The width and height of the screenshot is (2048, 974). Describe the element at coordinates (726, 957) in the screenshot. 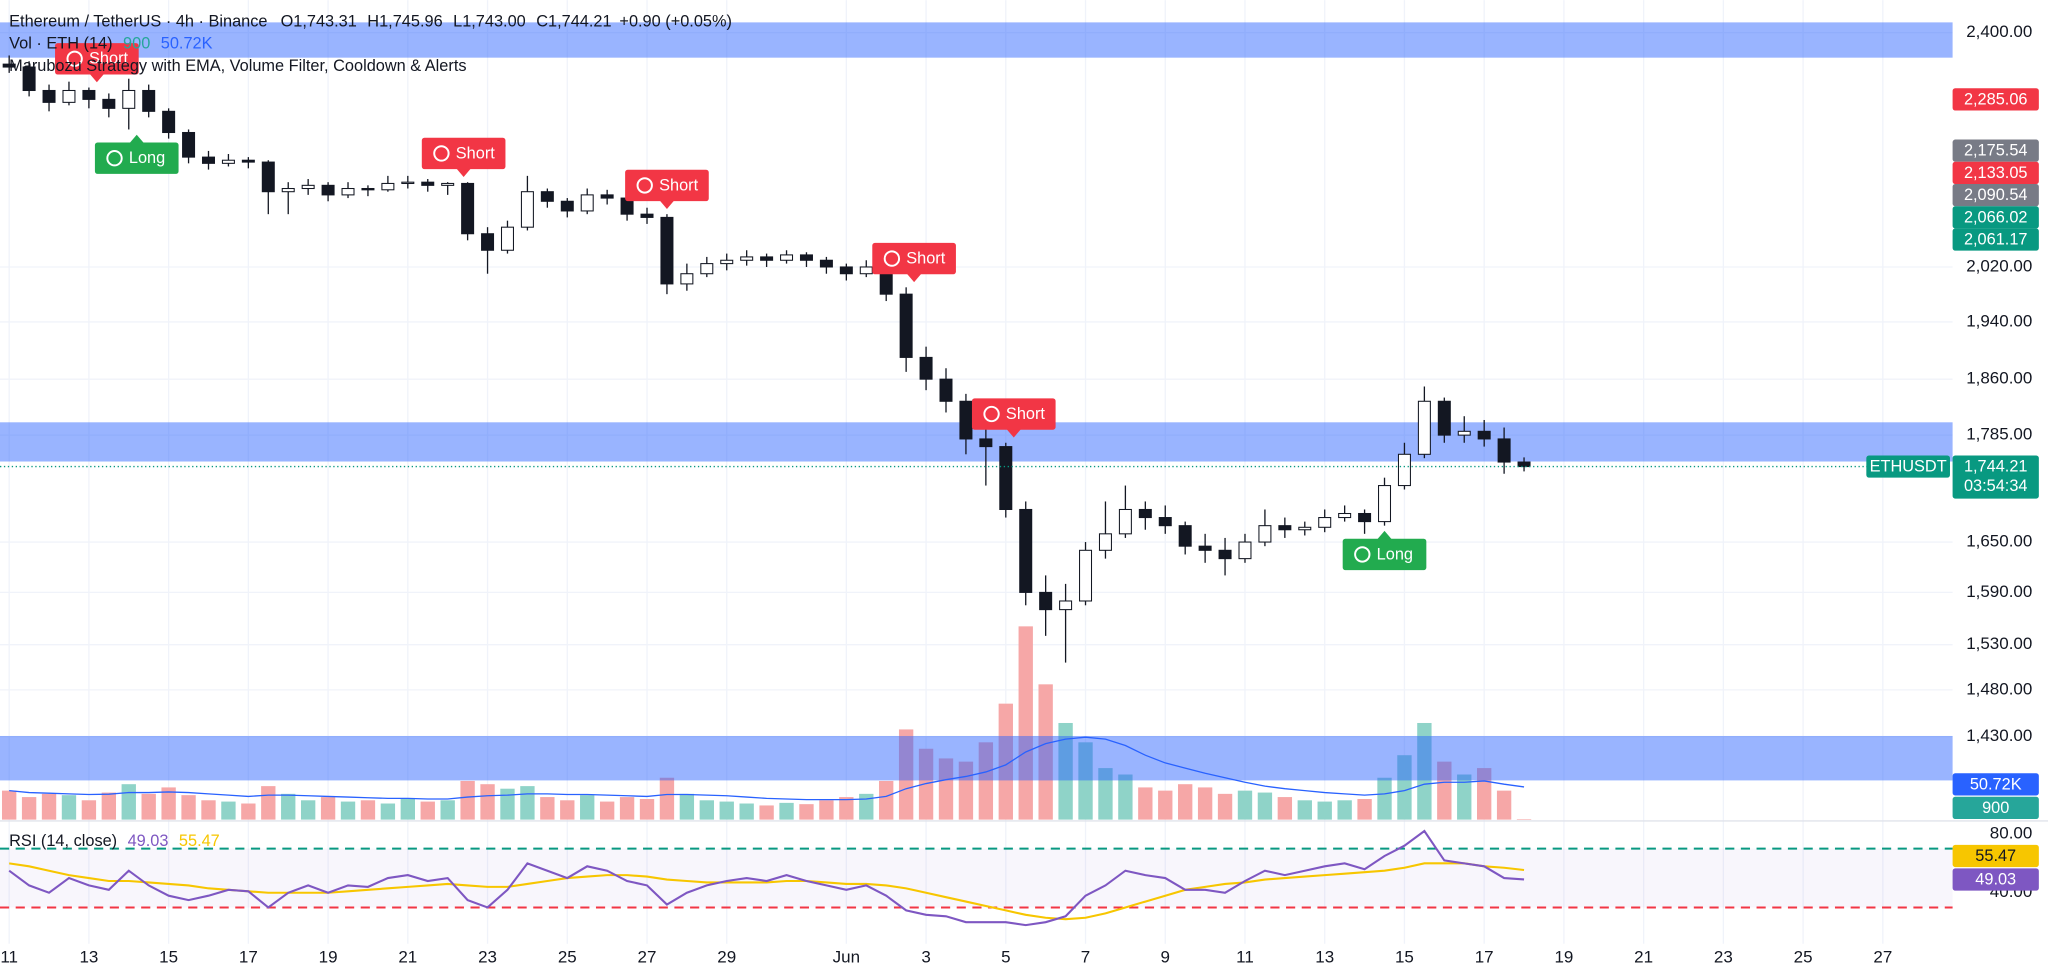

I see `x-tick-label: 29` at that location.